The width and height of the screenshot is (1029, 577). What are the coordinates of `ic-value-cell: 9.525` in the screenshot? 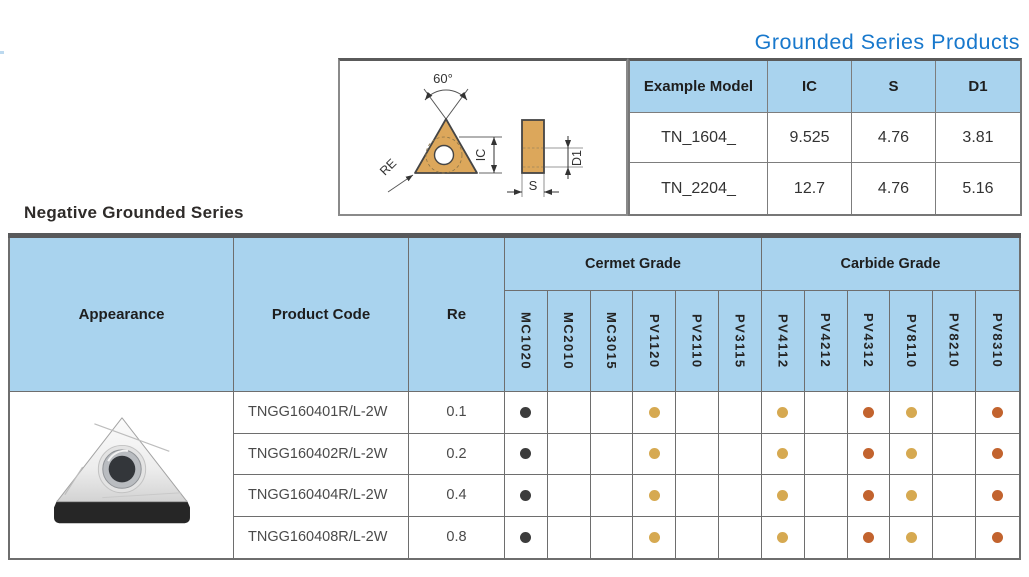 It's located at (810, 138).